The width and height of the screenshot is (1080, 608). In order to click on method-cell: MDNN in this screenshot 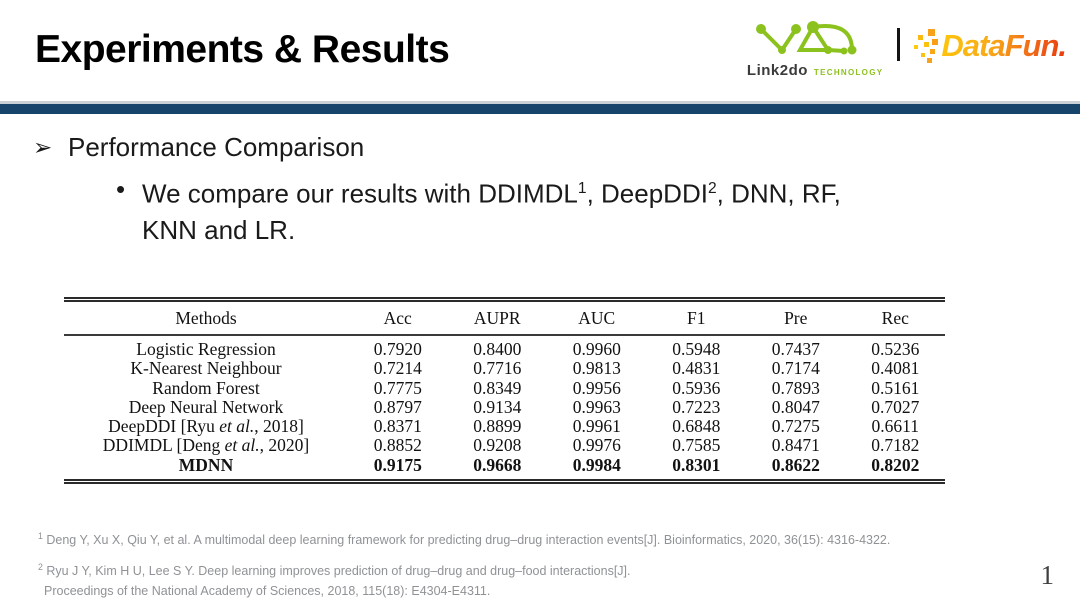, I will do `click(206, 464)`.